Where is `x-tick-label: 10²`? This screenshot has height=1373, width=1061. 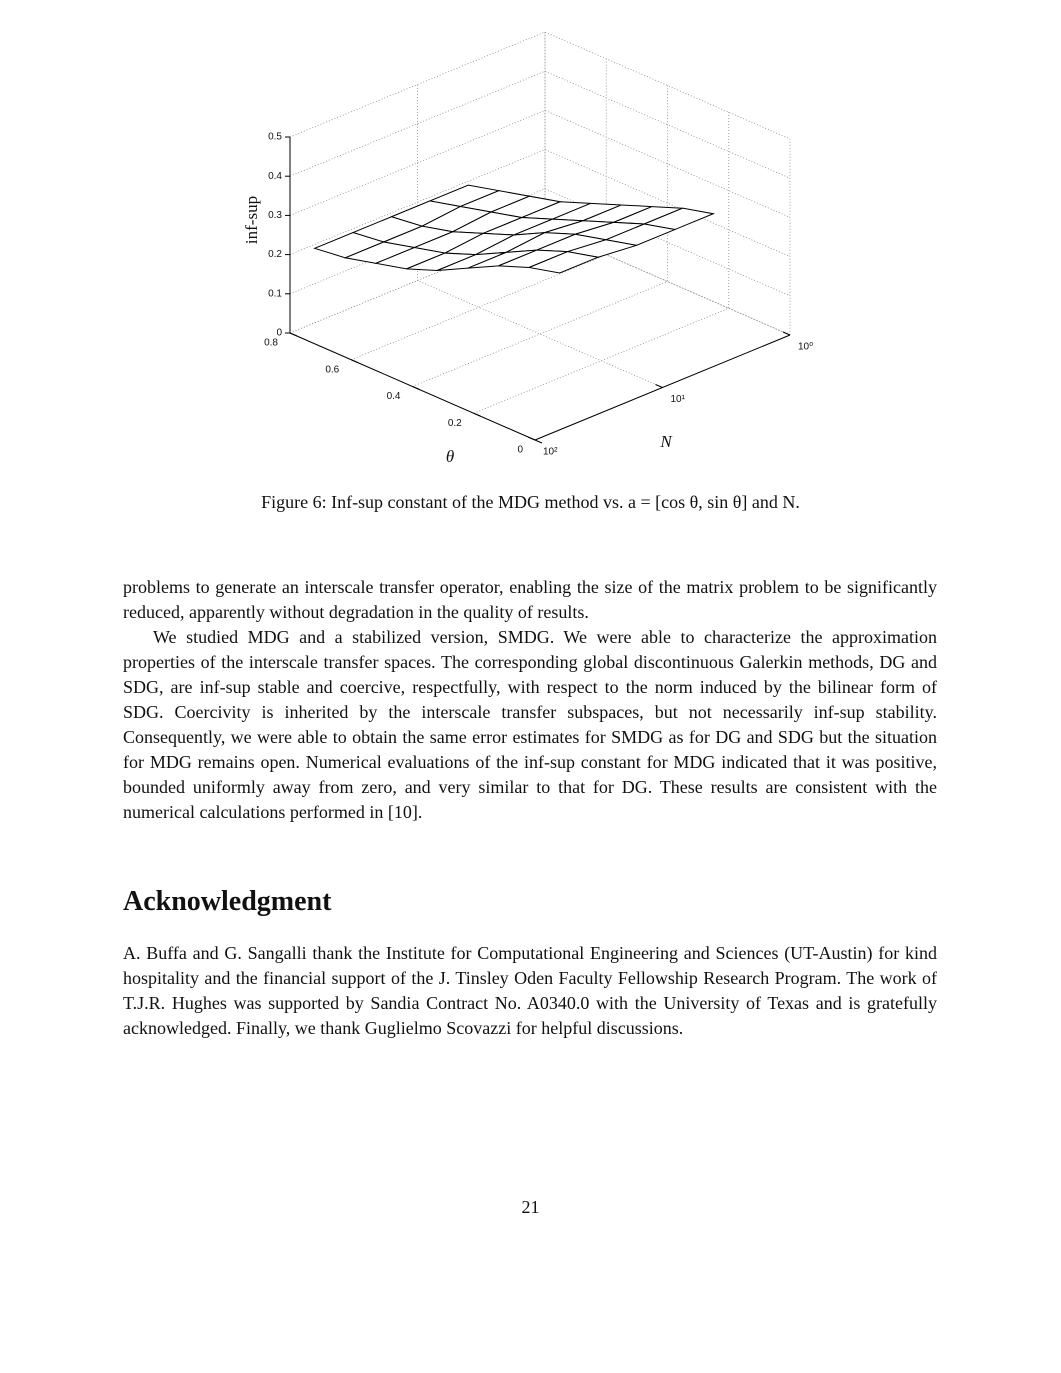
x-tick-label: 10² is located at coordinates (550, 452).